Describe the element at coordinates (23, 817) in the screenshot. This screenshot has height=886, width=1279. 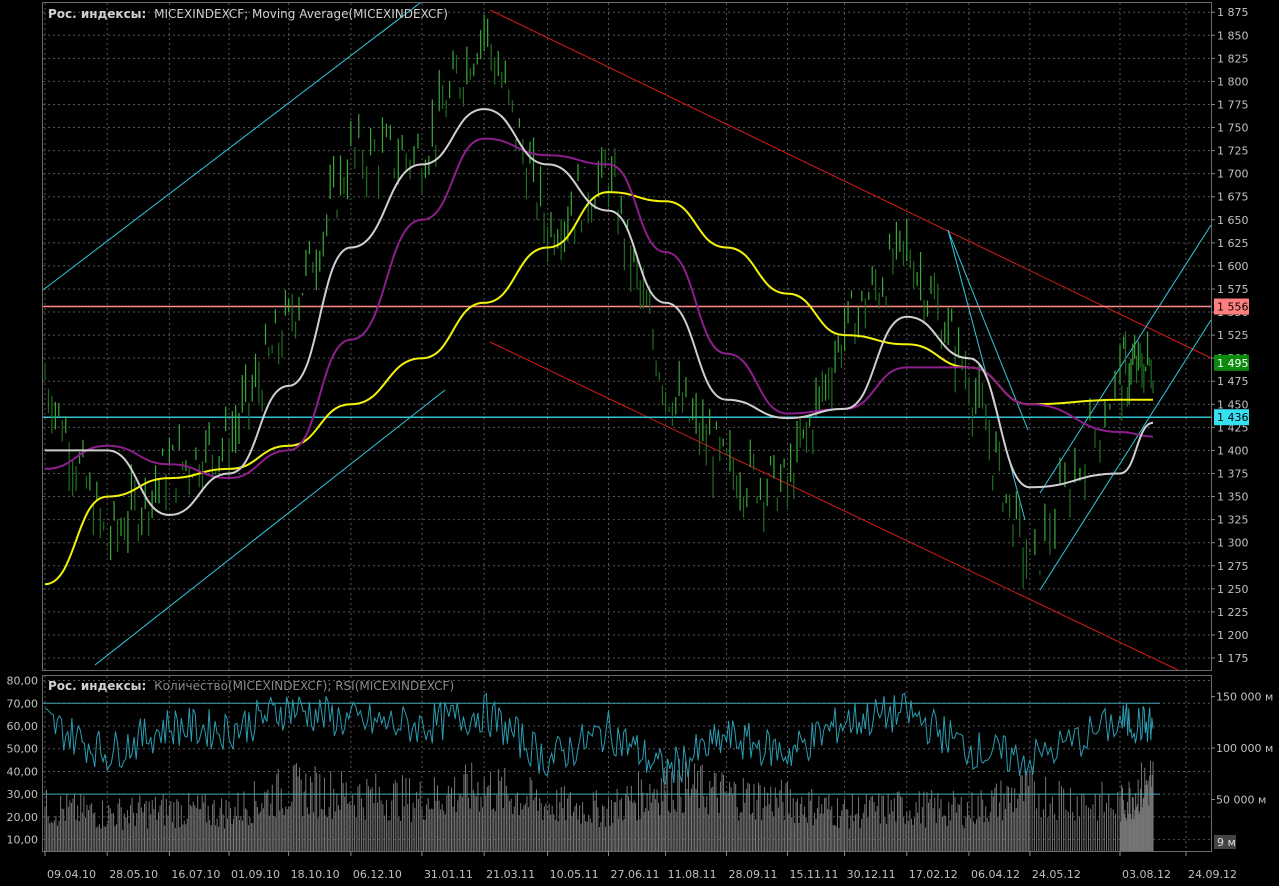
I see `indicator-left-tick-label-1: 20,00` at that location.